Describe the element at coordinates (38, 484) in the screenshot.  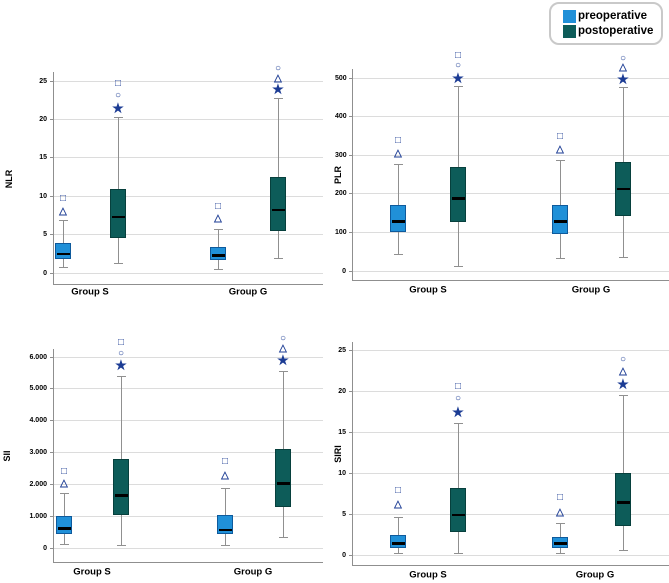
I see `y-tick-label: 2.000` at that location.